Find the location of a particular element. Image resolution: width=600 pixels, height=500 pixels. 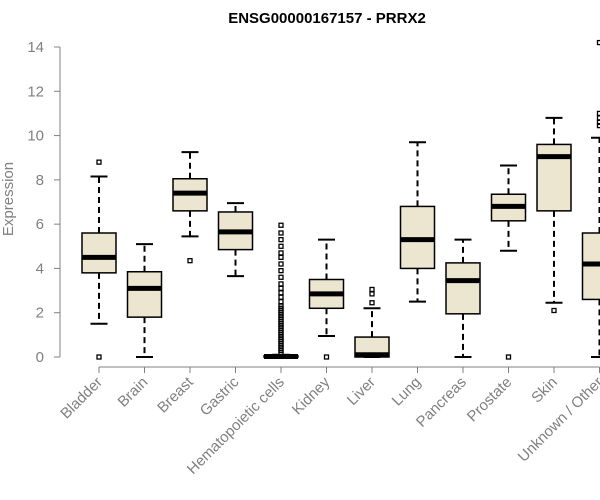

box-prostate is located at coordinates (508, 262).